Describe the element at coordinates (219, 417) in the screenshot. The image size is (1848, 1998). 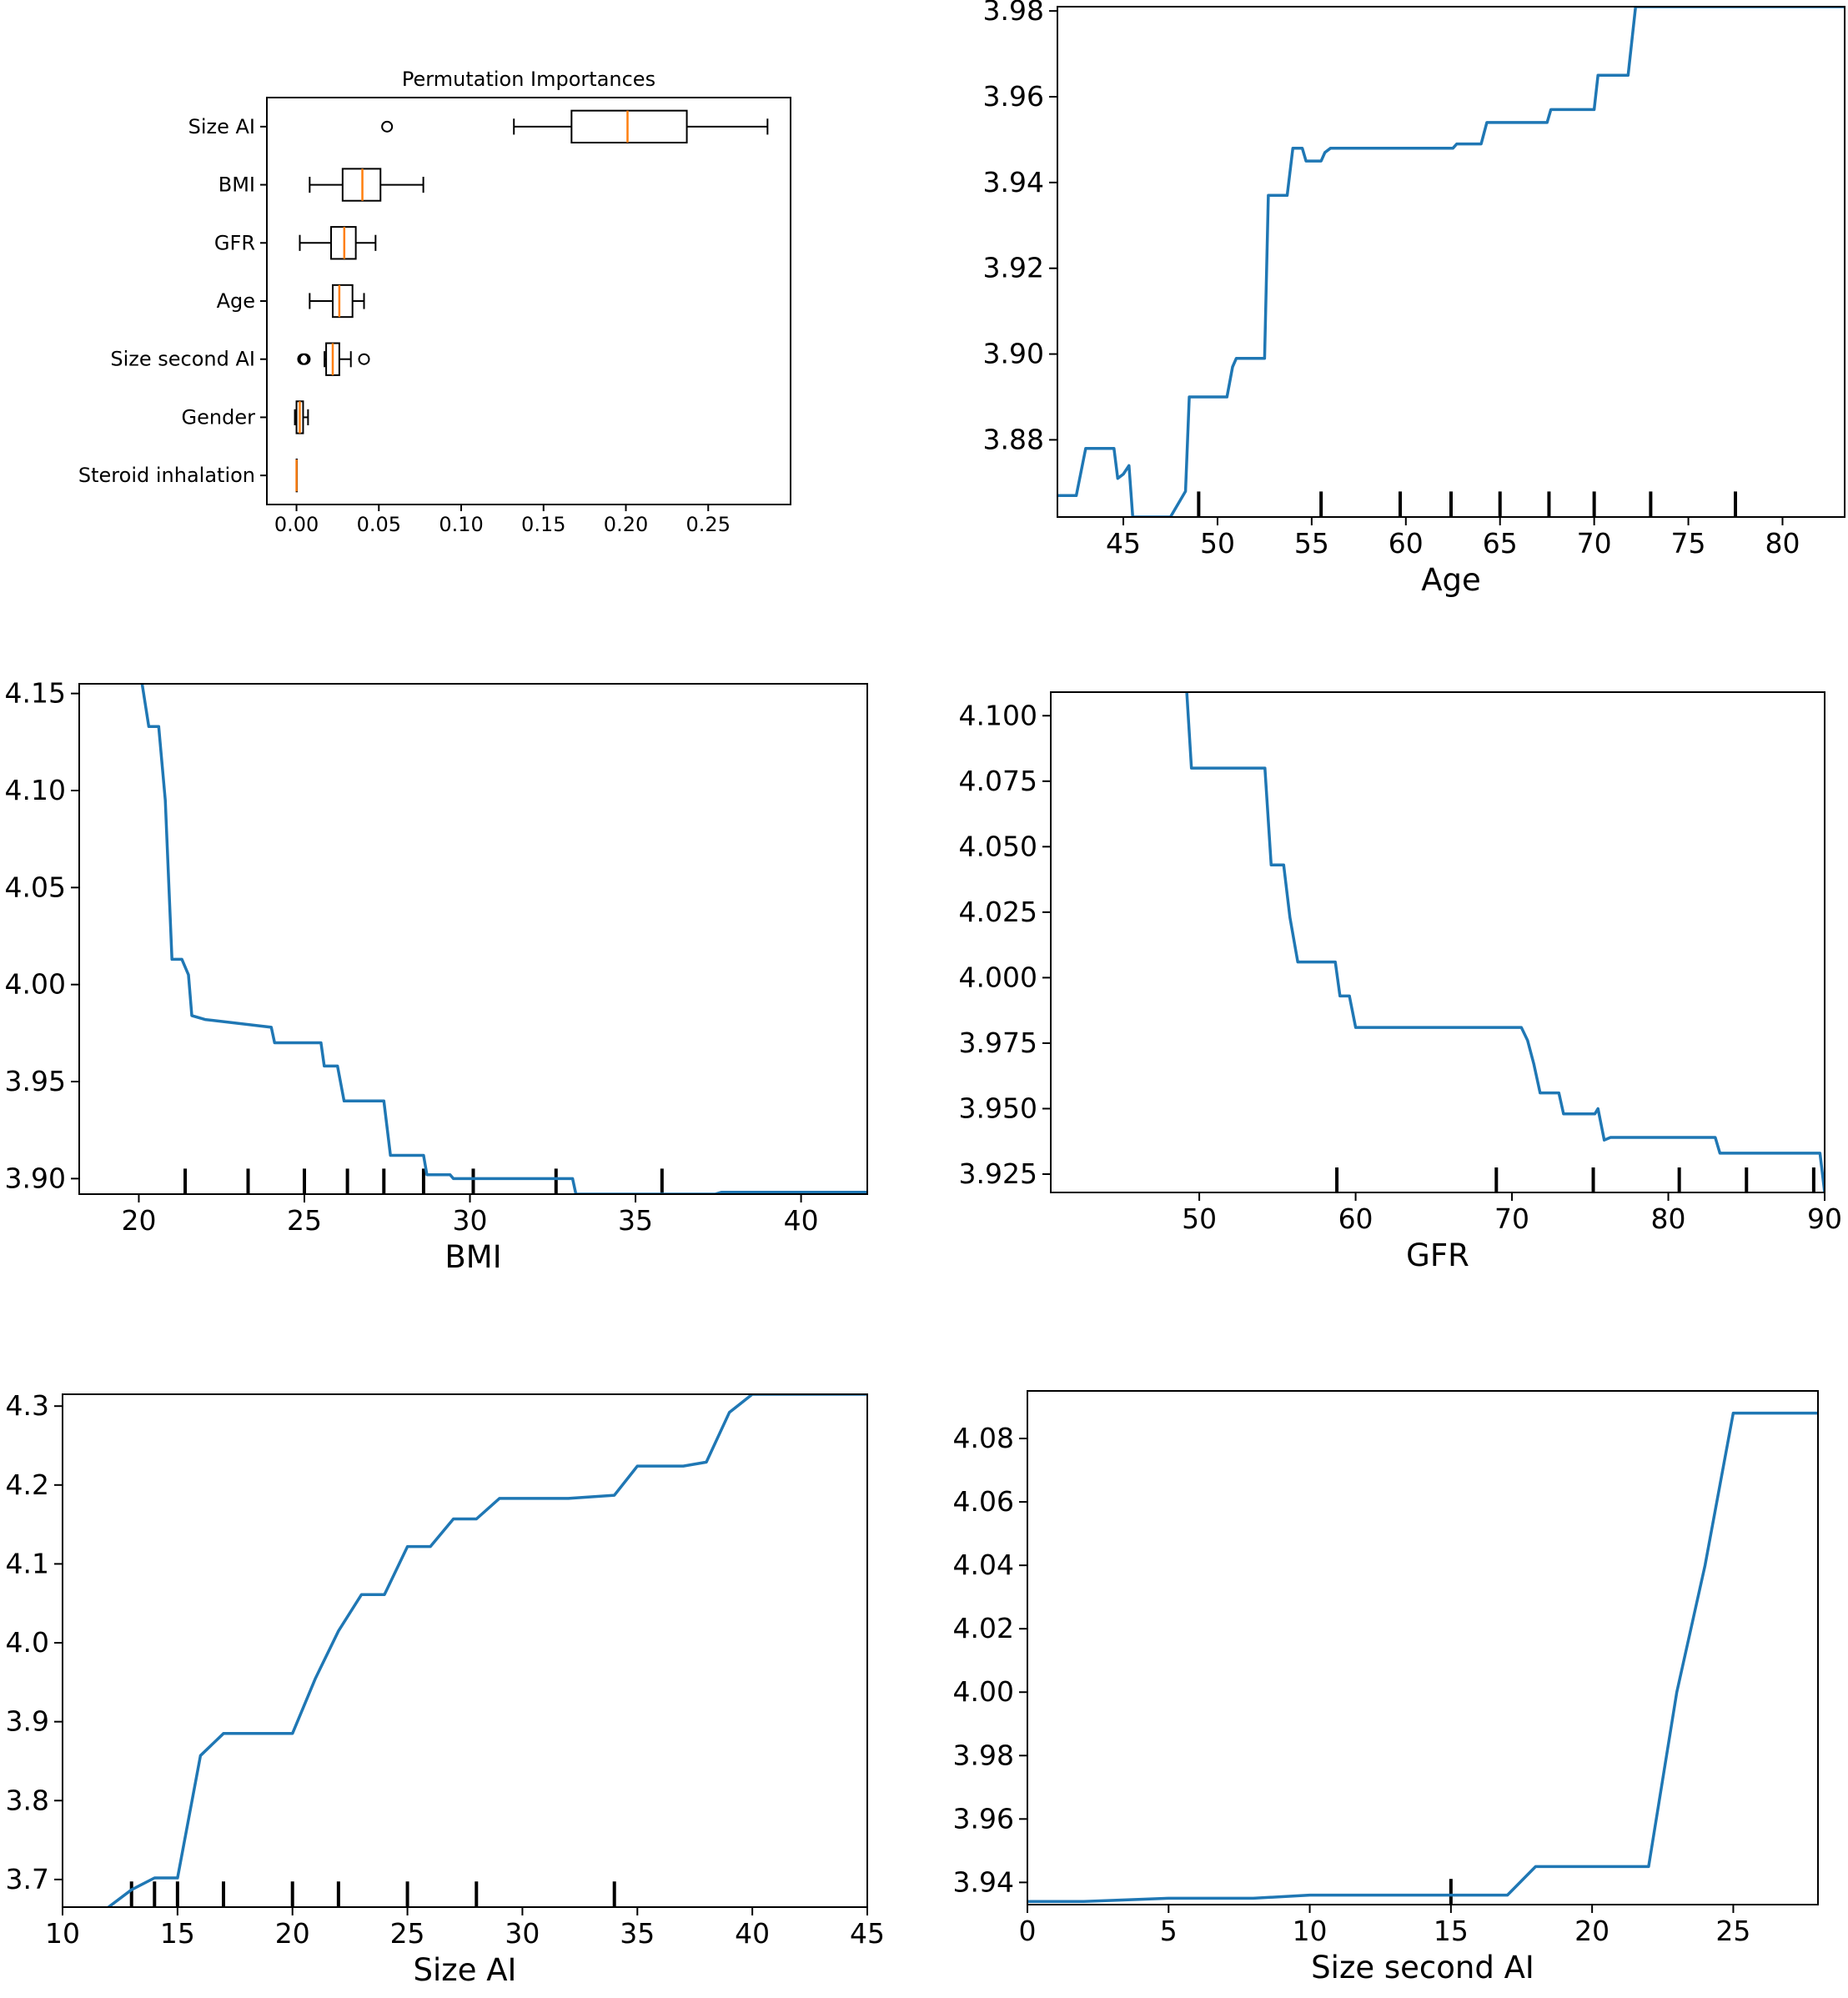
I see `y-tick-label: Gender` at that location.